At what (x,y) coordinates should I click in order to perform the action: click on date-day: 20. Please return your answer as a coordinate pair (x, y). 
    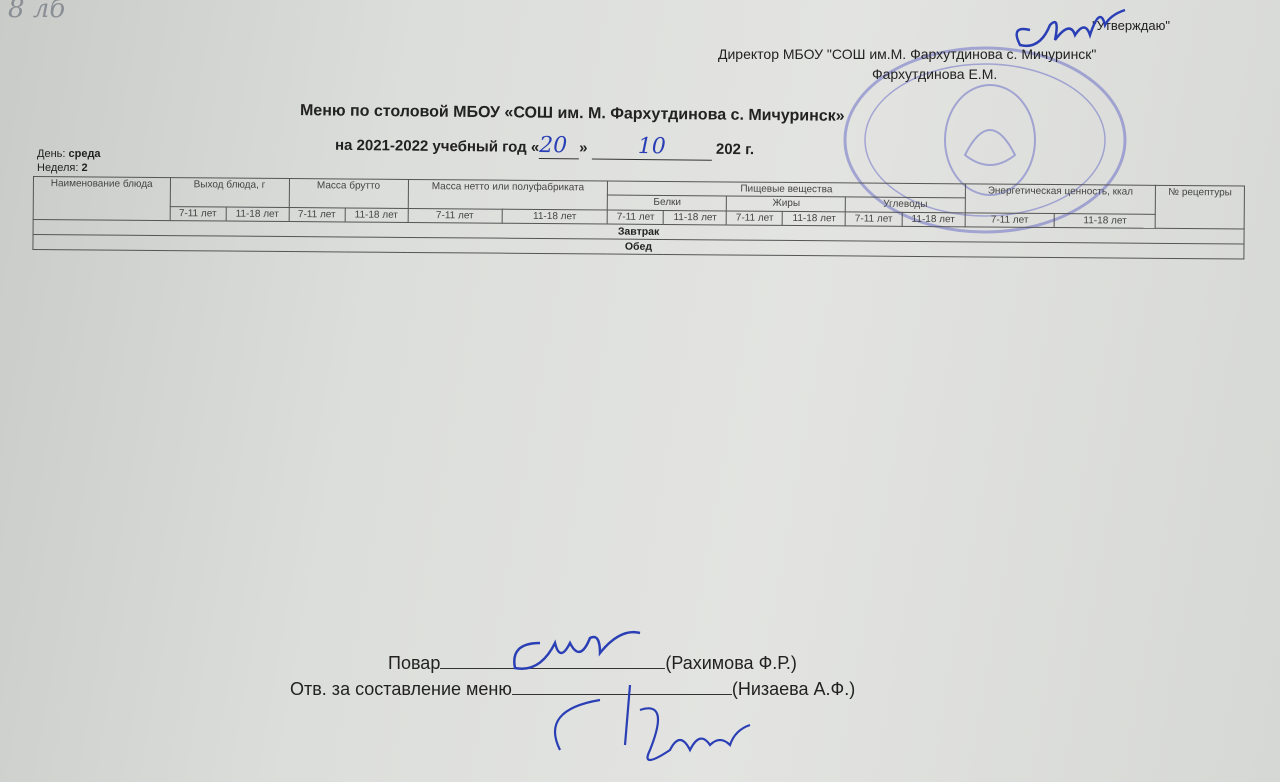
    Looking at the image, I should click on (559, 146).